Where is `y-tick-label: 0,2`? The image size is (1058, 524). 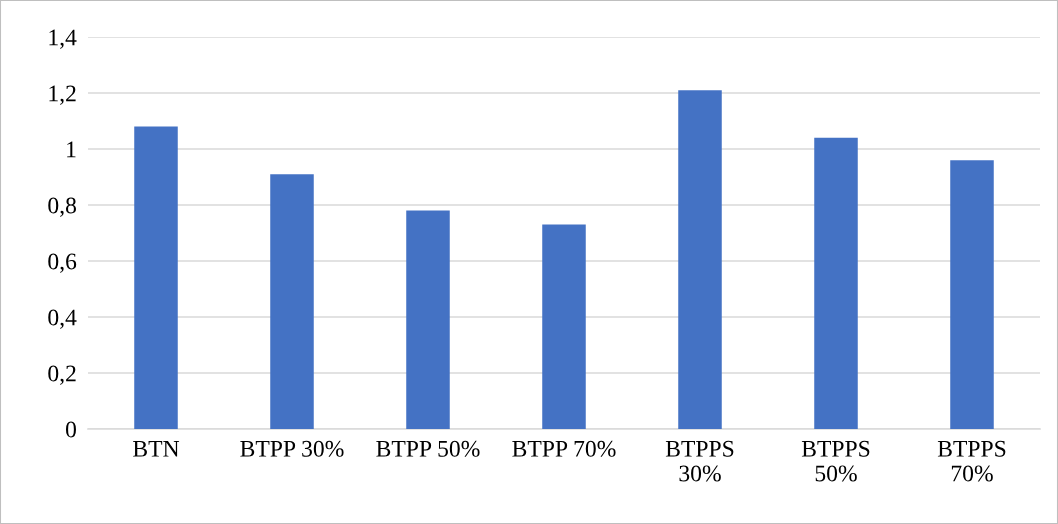
y-tick-label: 0,2 is located at coordinates (62, 375).